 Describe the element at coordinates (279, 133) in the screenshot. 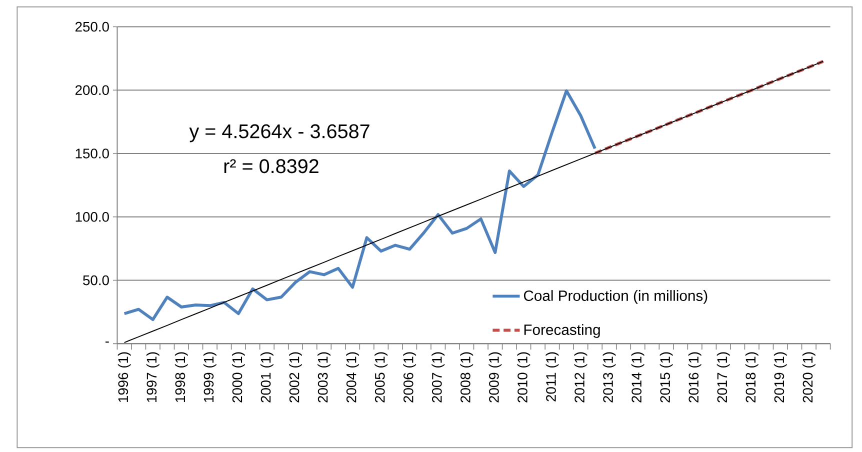

I see `annotation: y = 4.5264x - 3.6587` at that location.